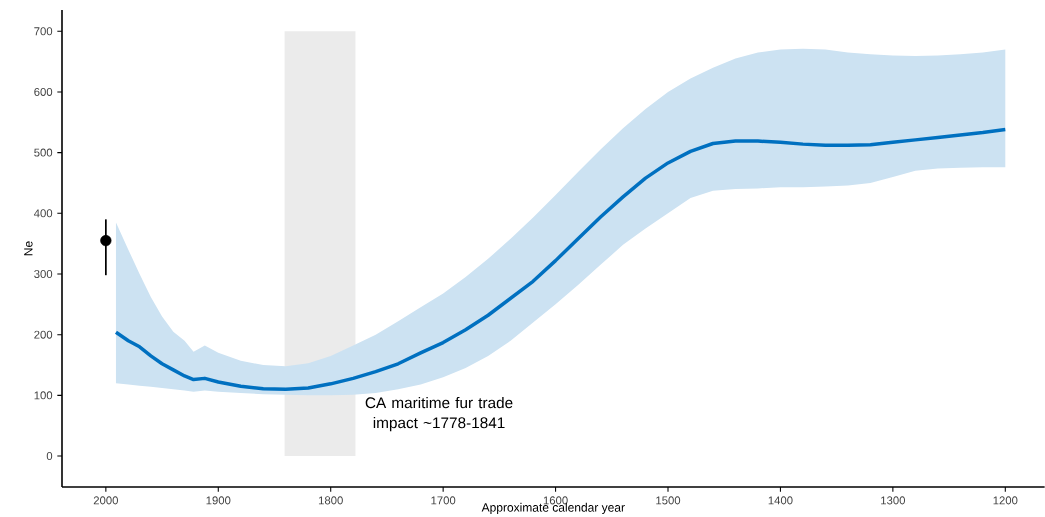 Image resolution: width=1045 pixels, height=517 pixels. Describe the element at coordinates (443, 500) in the screenshot. I see `x-tick-label: 1700` at that location.